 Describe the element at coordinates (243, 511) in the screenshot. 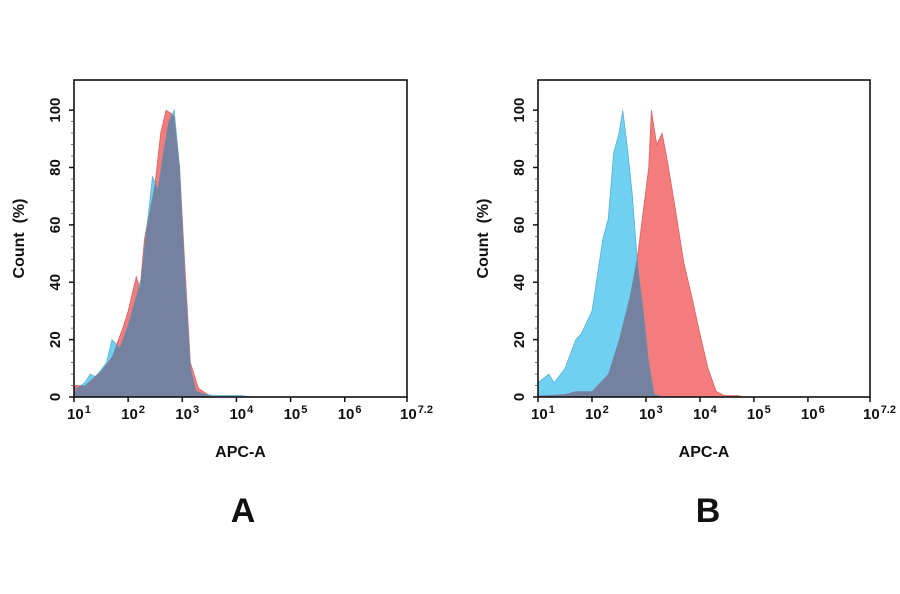

I see `panel-label: A` at that location.